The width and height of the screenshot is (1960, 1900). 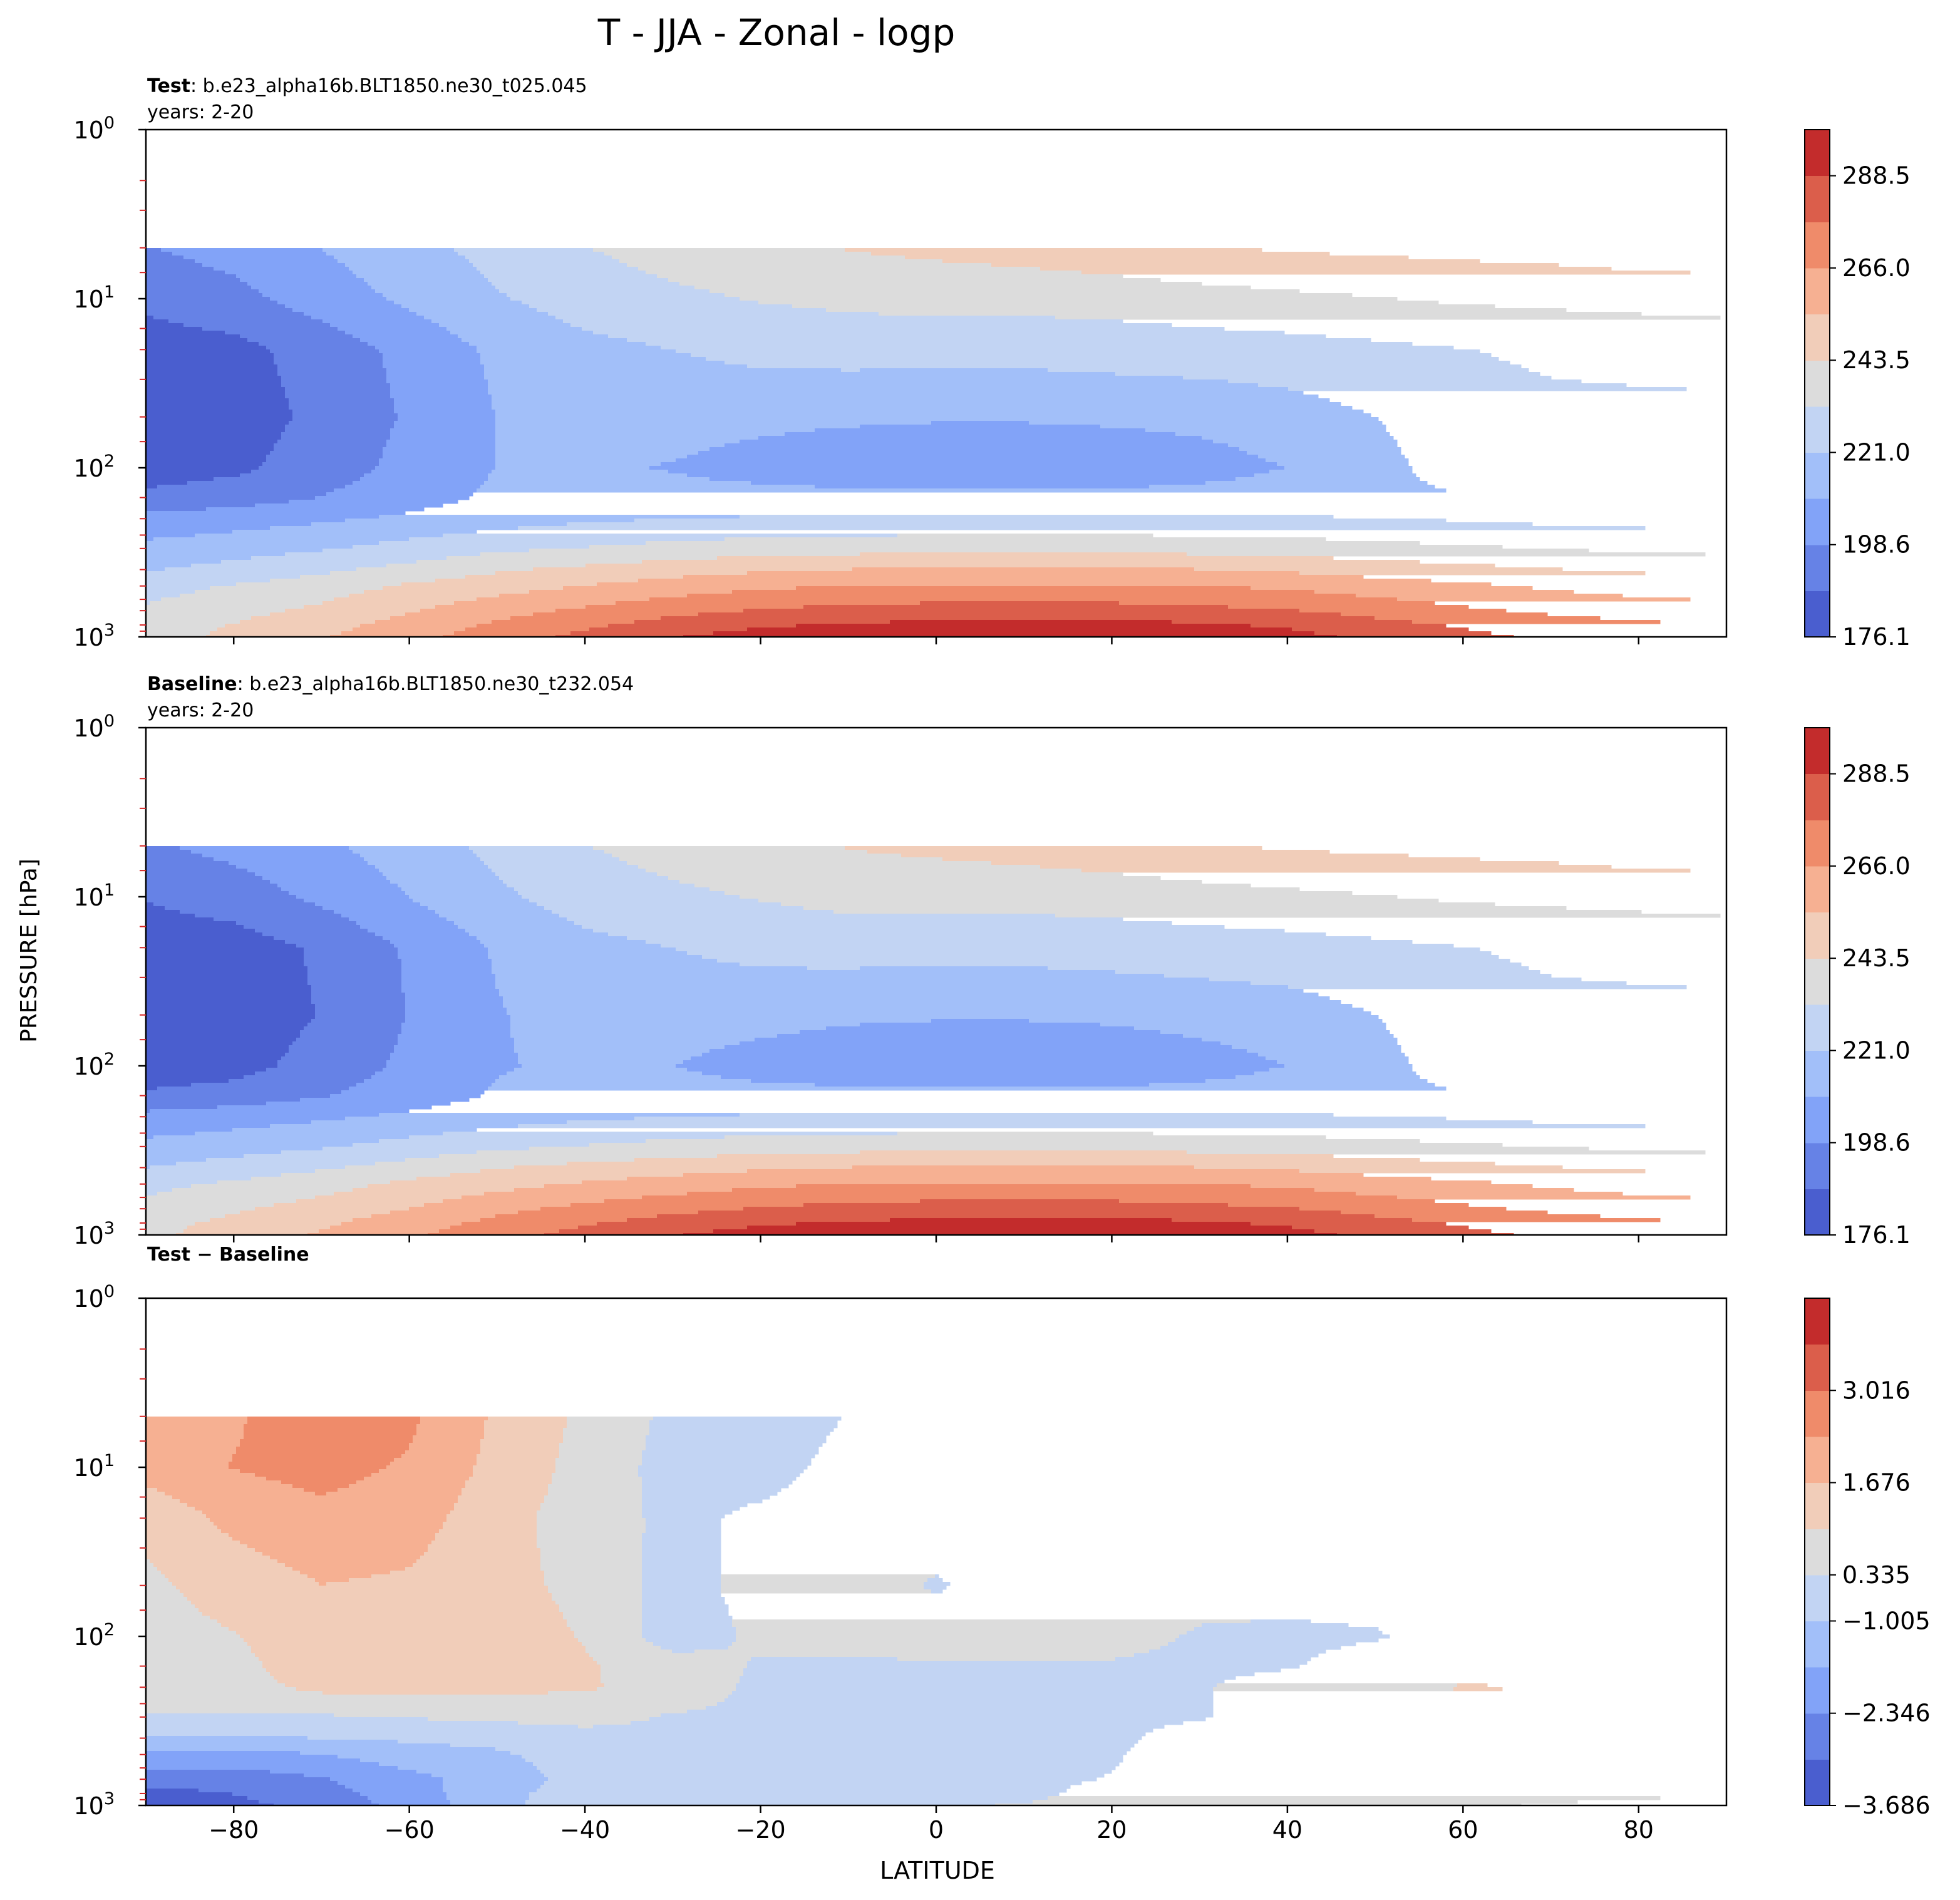 What do you see at coordinates (435, 684) in the screenshot?
I see `panel-title-rest: : b.e23_alpha16b.BLT1850.ne30_t232.054` at bounding box center [435, 684].